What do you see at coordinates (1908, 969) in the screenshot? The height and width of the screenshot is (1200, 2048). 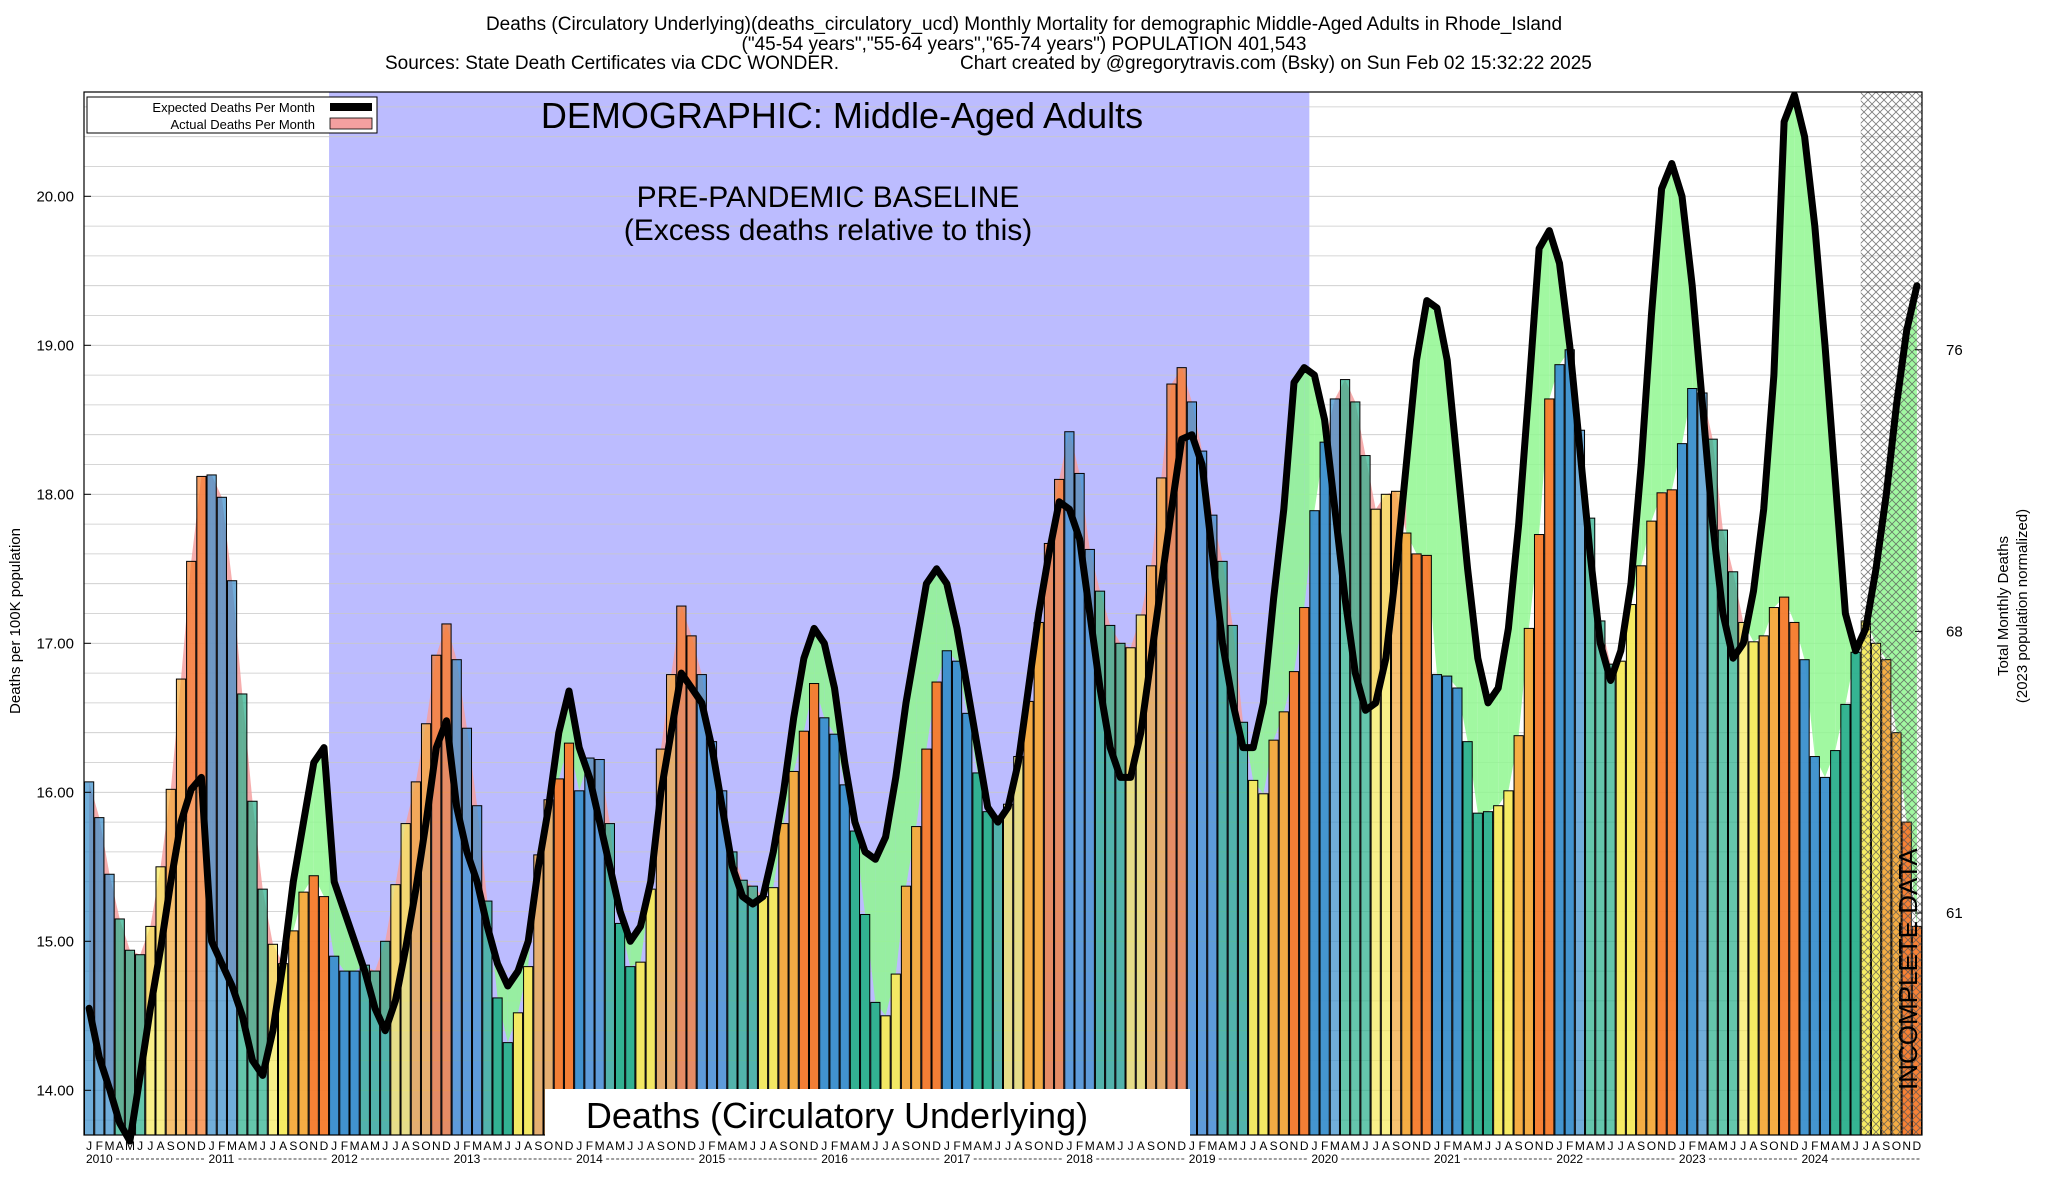 I see `incomplete-data-label: INCOMPLETE DATA` at bounding box center [1908, 969].